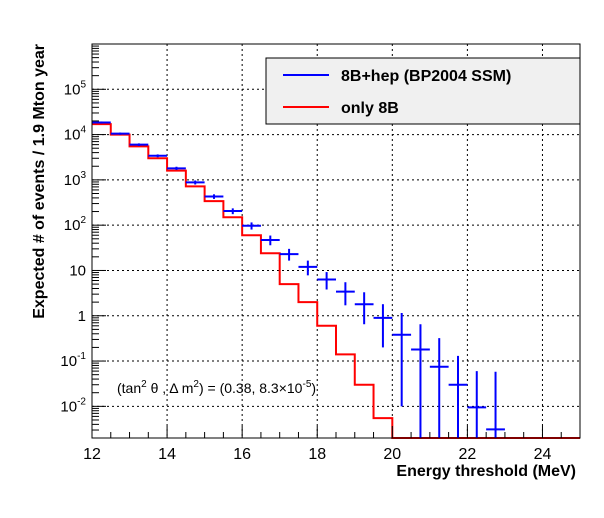 Image resolution: width=604 pixels, height=518 pixels. What do you see at coordinates (543, 454) in the screenshot?
I see `x-tick-label: 24` at bounding box center [543, 454].